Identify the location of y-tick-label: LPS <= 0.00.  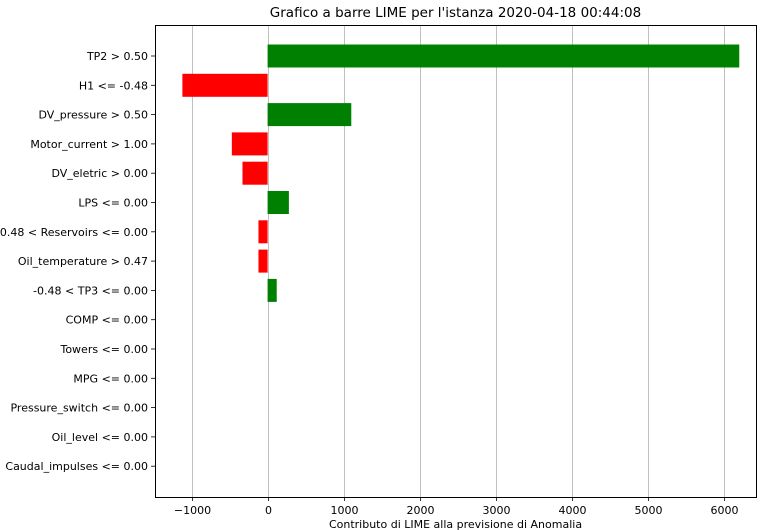
(113, 203).